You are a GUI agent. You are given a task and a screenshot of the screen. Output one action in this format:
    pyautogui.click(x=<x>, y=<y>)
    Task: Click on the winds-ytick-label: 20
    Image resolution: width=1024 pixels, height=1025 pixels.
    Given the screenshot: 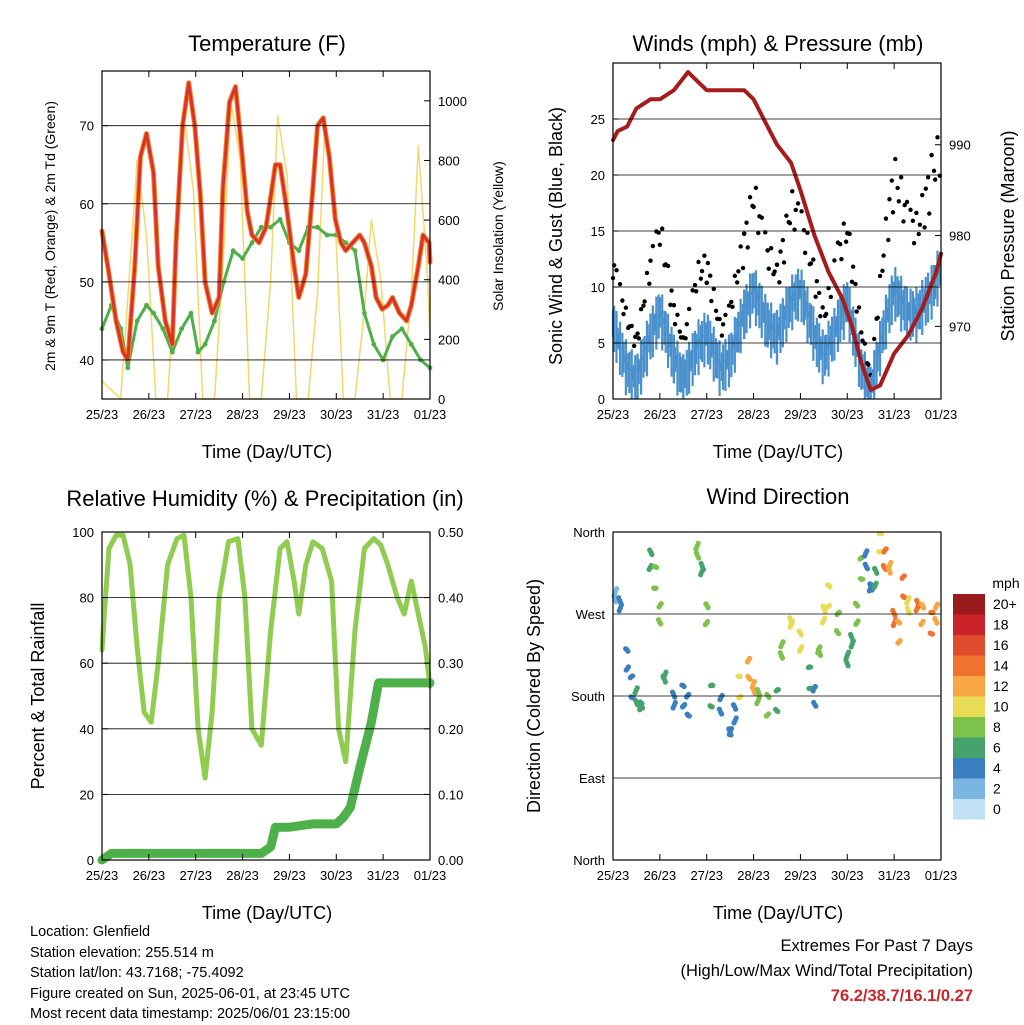 What is the action you would take?
    pyautogui.click(x=598, y=175)
    